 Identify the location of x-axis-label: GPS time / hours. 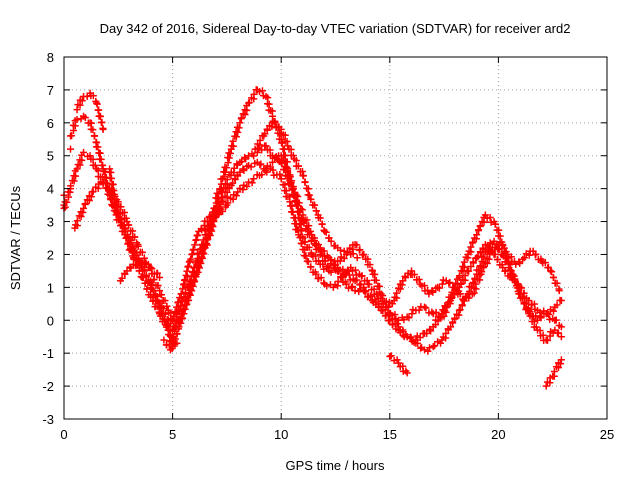
(335, 465).